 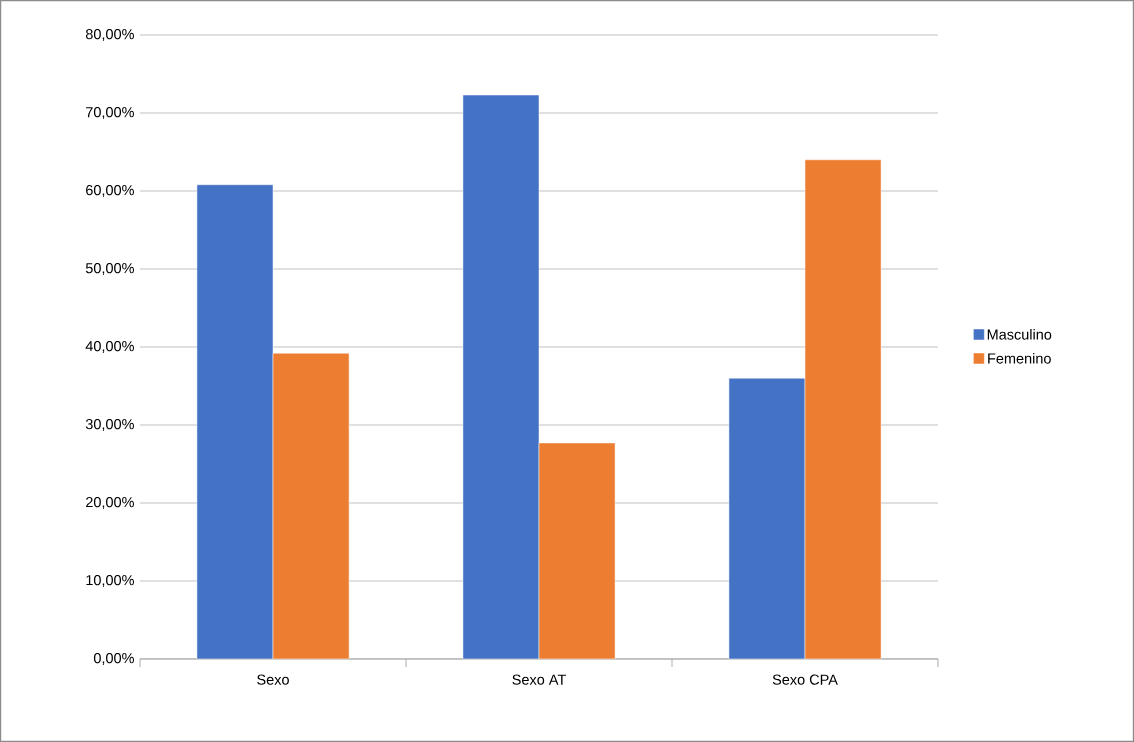 What do you see at coordinates (113, 659) in the screenshot?
I see `y-tick-label: 0,00%` at bounding box center [113, 659].